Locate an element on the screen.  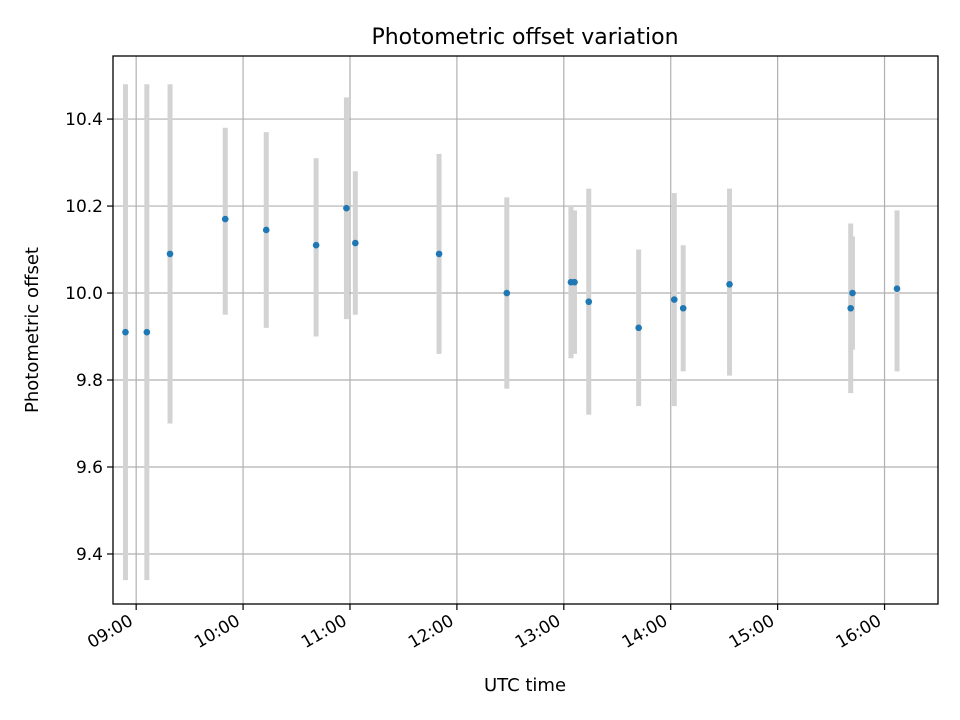
x-tick-label: 10:00 is located at coordinates (217, 632).